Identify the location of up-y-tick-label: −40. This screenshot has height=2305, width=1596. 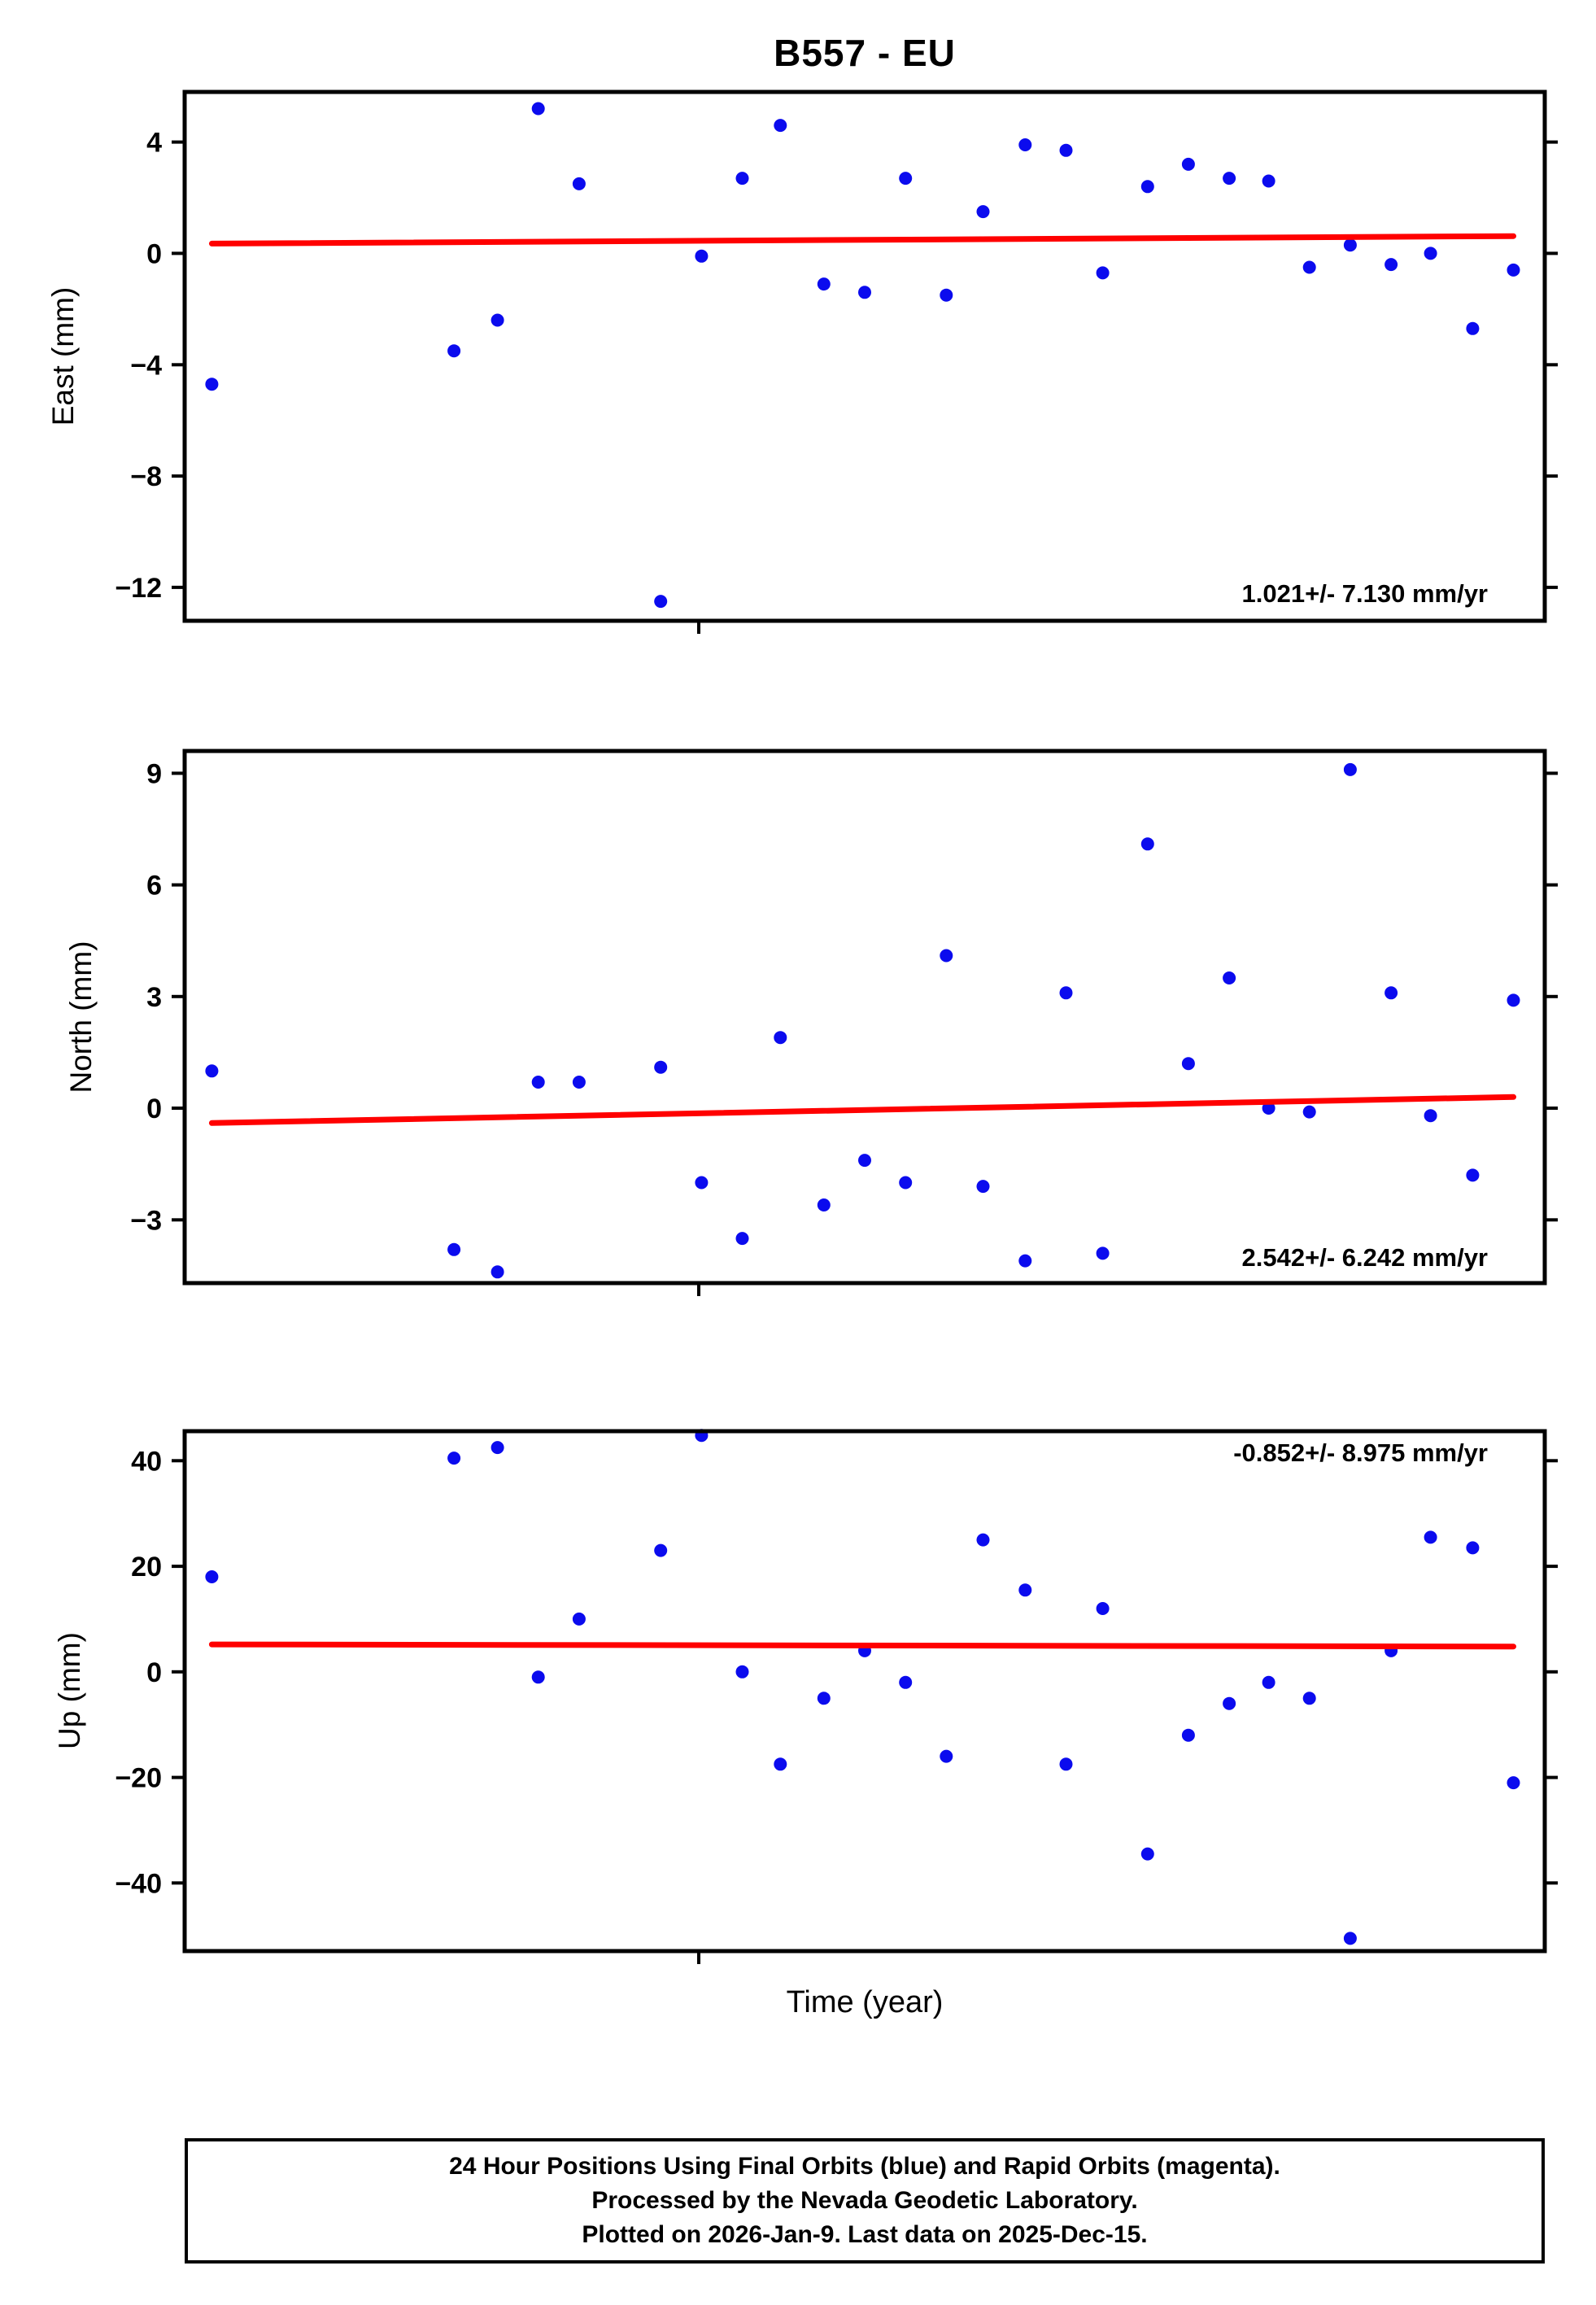
(138, 1883).